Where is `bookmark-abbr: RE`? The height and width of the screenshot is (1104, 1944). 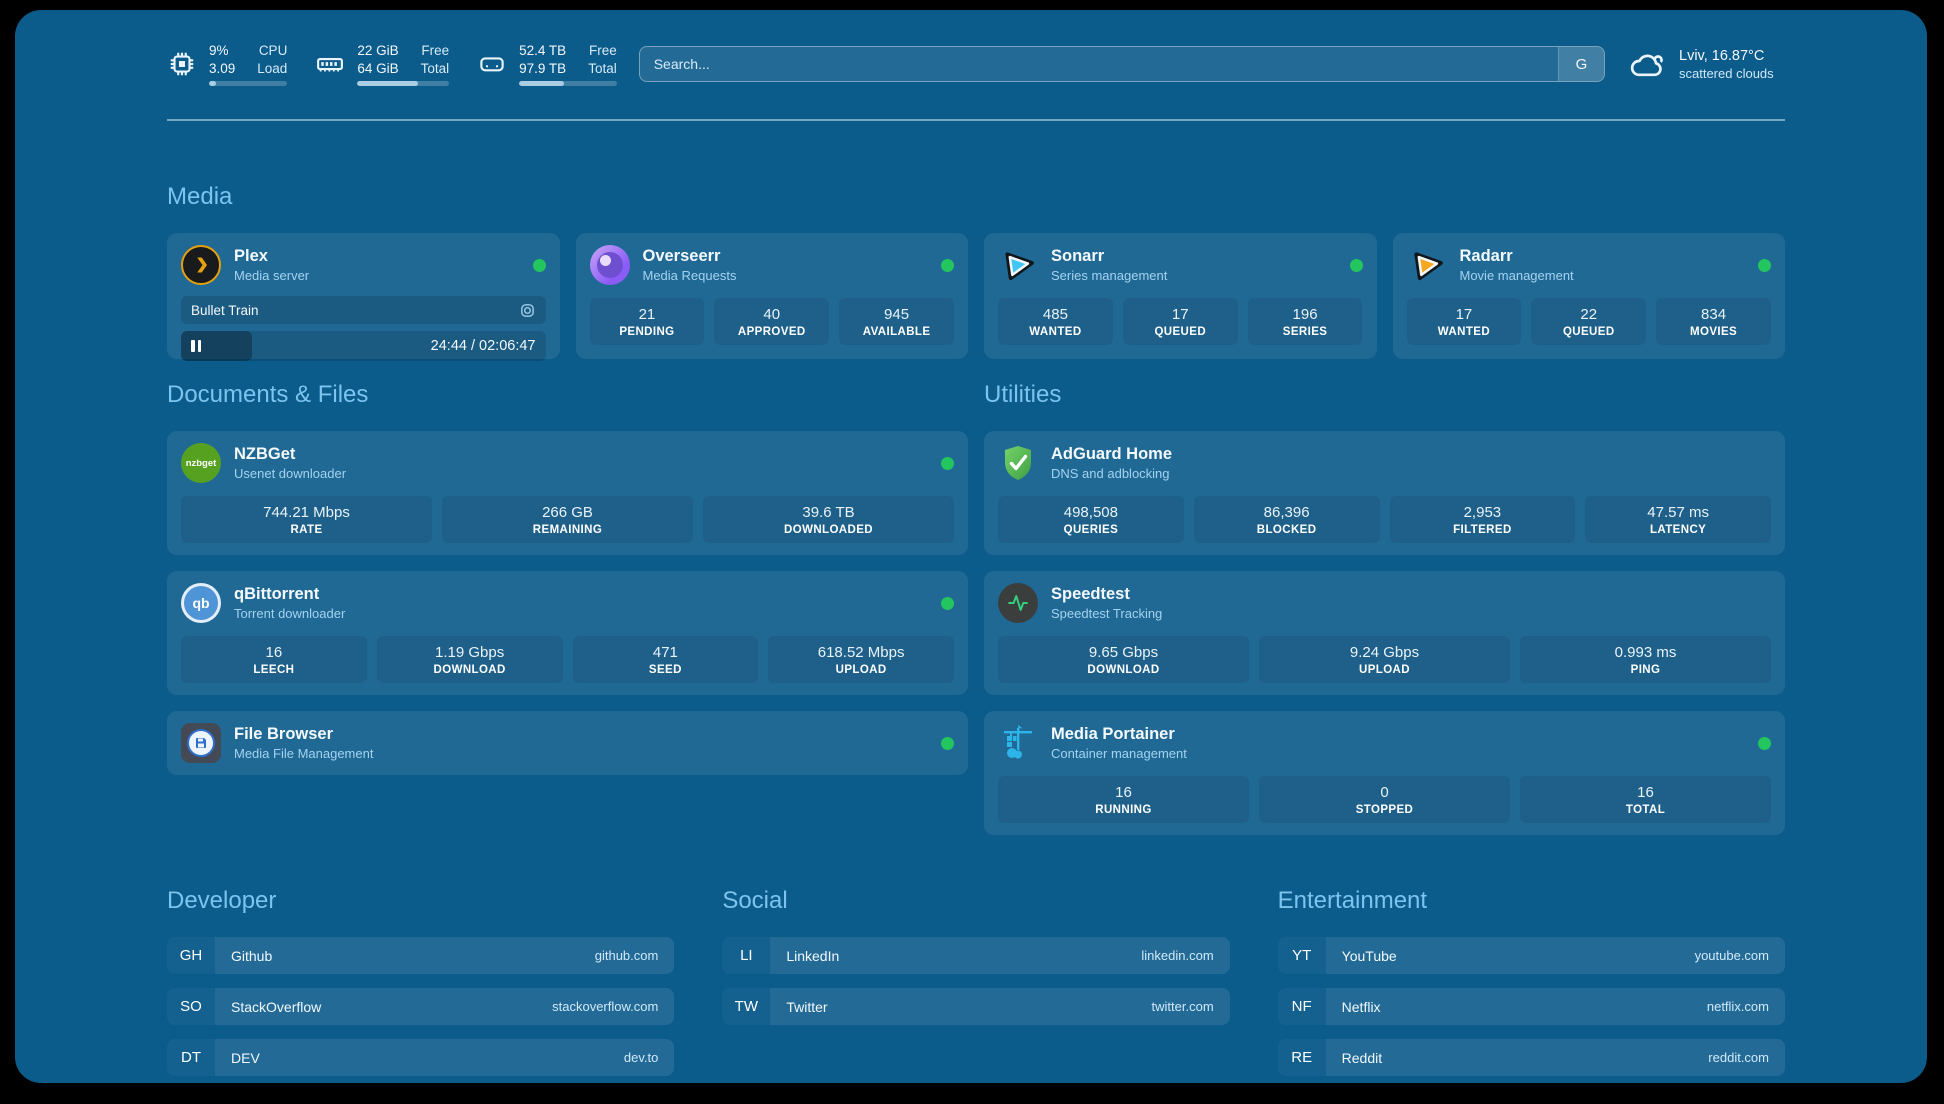 bookmark-abbr: RE is located at coordinates (1301, 1057).